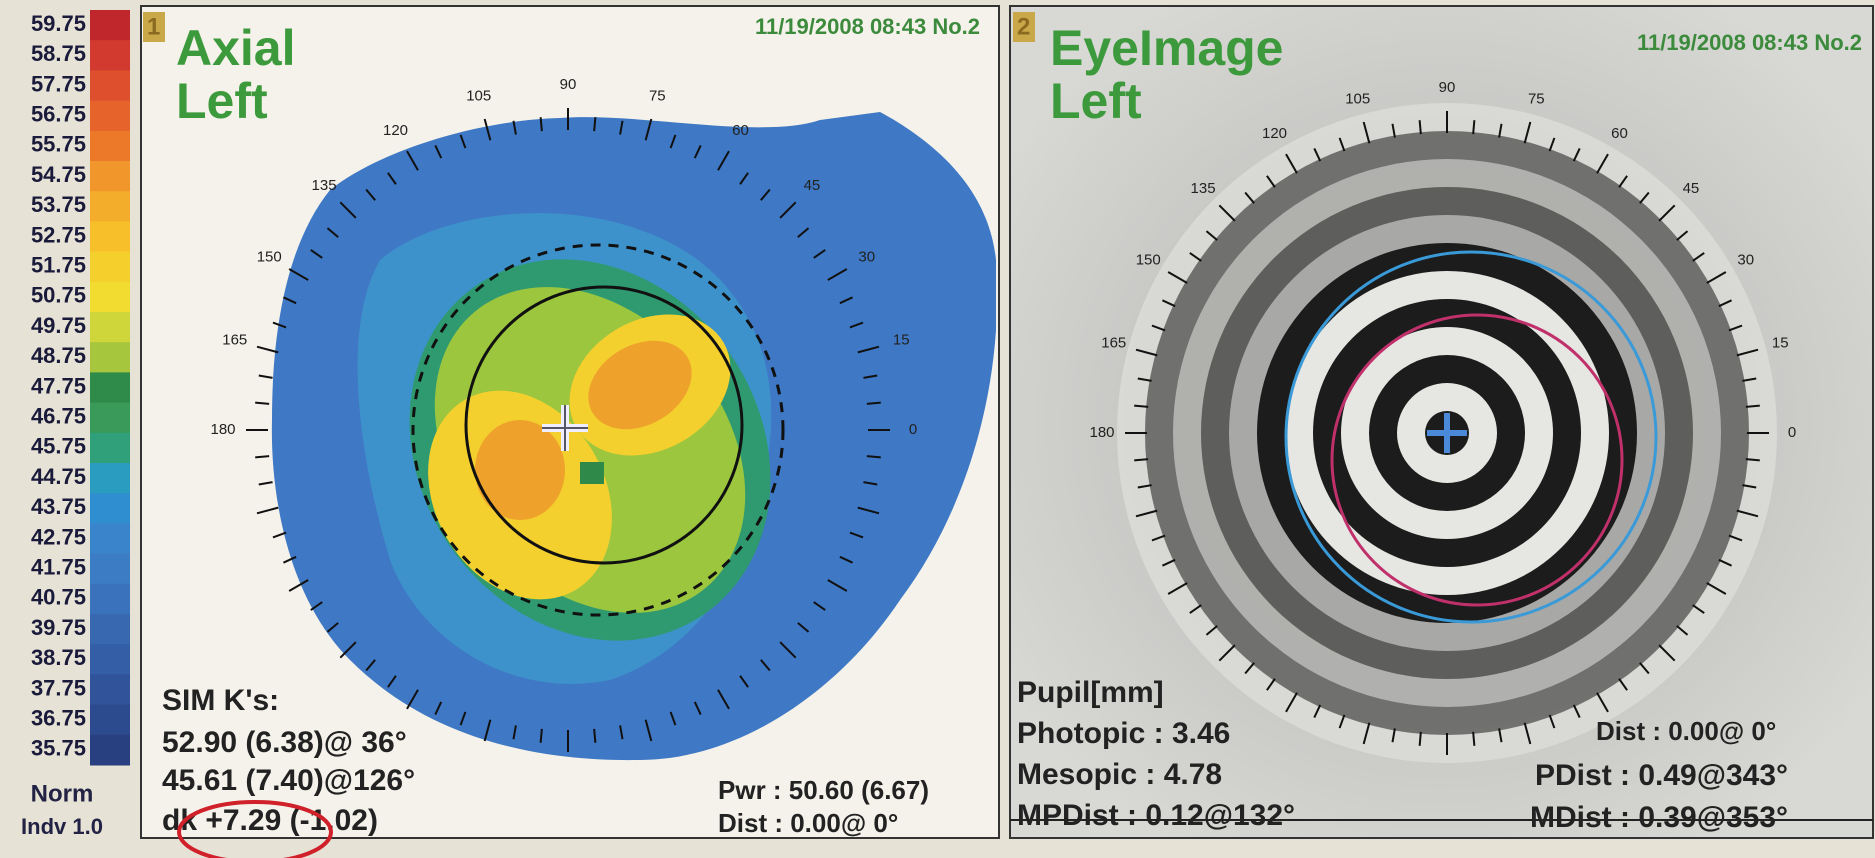 This screenshot has width=1875, height=858. Describe the element at coordinates (58, 174) in the screenshot. I see `scale-label: 54.75` at that location.